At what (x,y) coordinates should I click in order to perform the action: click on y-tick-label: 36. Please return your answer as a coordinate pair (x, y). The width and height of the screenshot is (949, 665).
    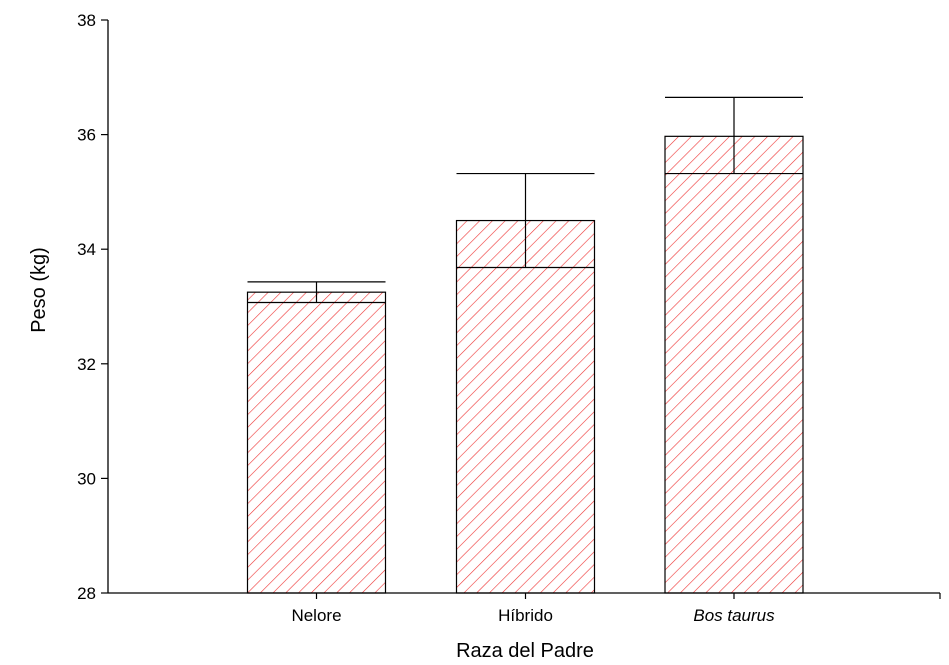
    Looking at the image, I should click on (86, 135).